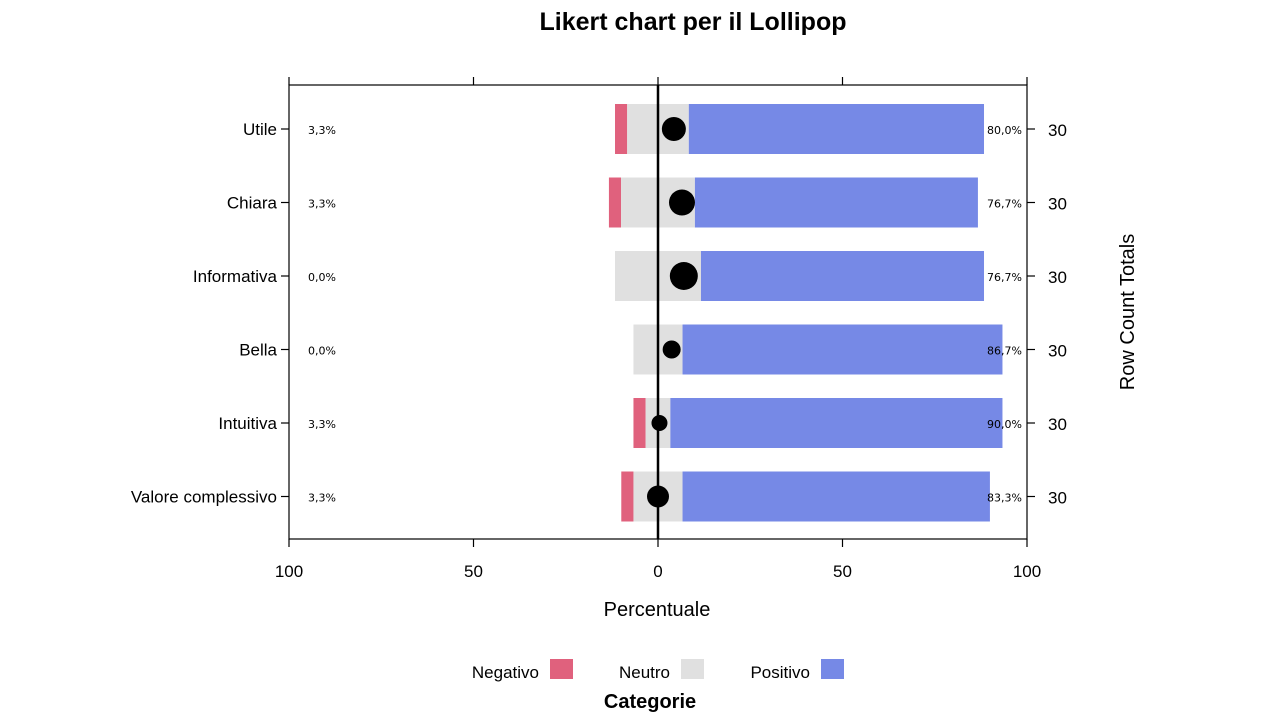  Describe the element at coordinates (657, 571) in the screenshot. I see `x-tick-label: 0` at that location.